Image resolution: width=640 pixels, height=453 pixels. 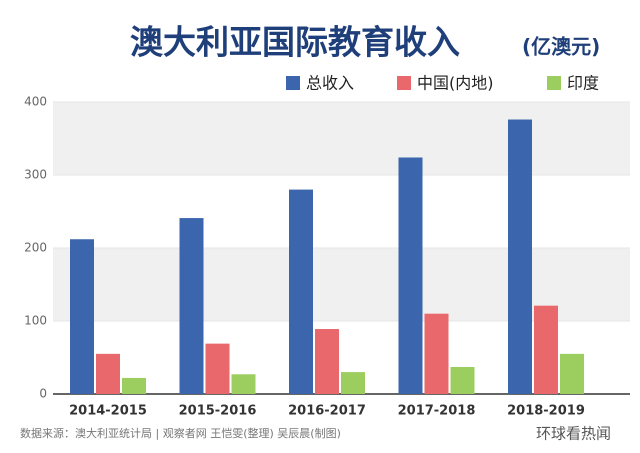 What do you see at coordinates (561, 47) in the screenshot?
I see `chart-unit: (亿澳元)` at bounding box center [561, 47].